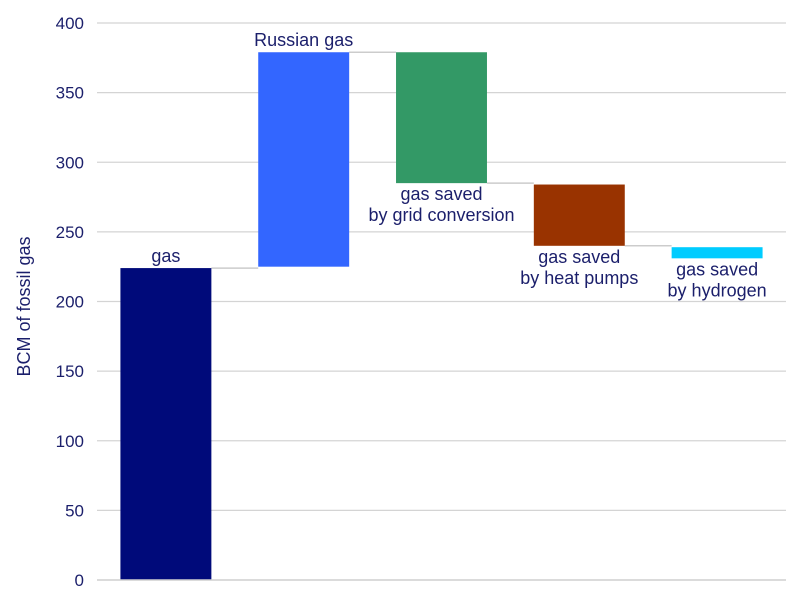 The width and height of the screenshot is (800, 600). What do you see at coordinates (579, 278) in the screenshot?
I see `bar-label: by heat pumps` at bounding box center [579, 278].